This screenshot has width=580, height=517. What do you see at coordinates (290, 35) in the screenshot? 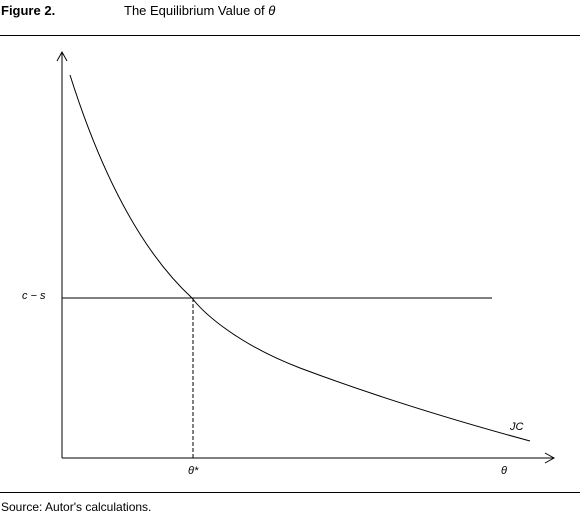
I see `top-rule` at bounding box center [290, 35].